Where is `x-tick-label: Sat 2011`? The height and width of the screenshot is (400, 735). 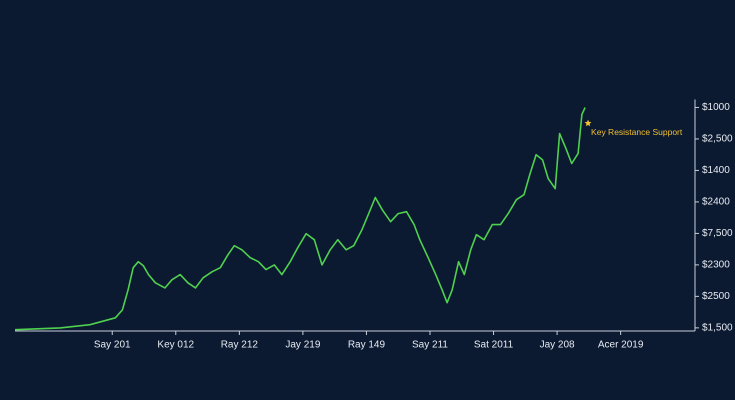
x-tick-label: Sat 2011 is located at coordinates (494, 345).